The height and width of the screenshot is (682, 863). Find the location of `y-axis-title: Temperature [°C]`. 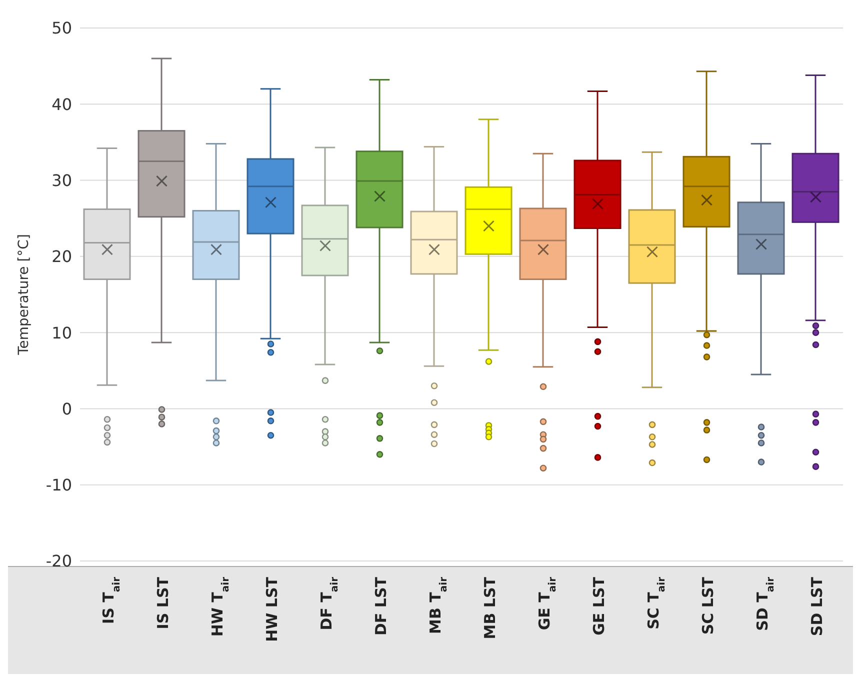

y-axis-title: Temperature [°C] is located at coordinates (24, 295).